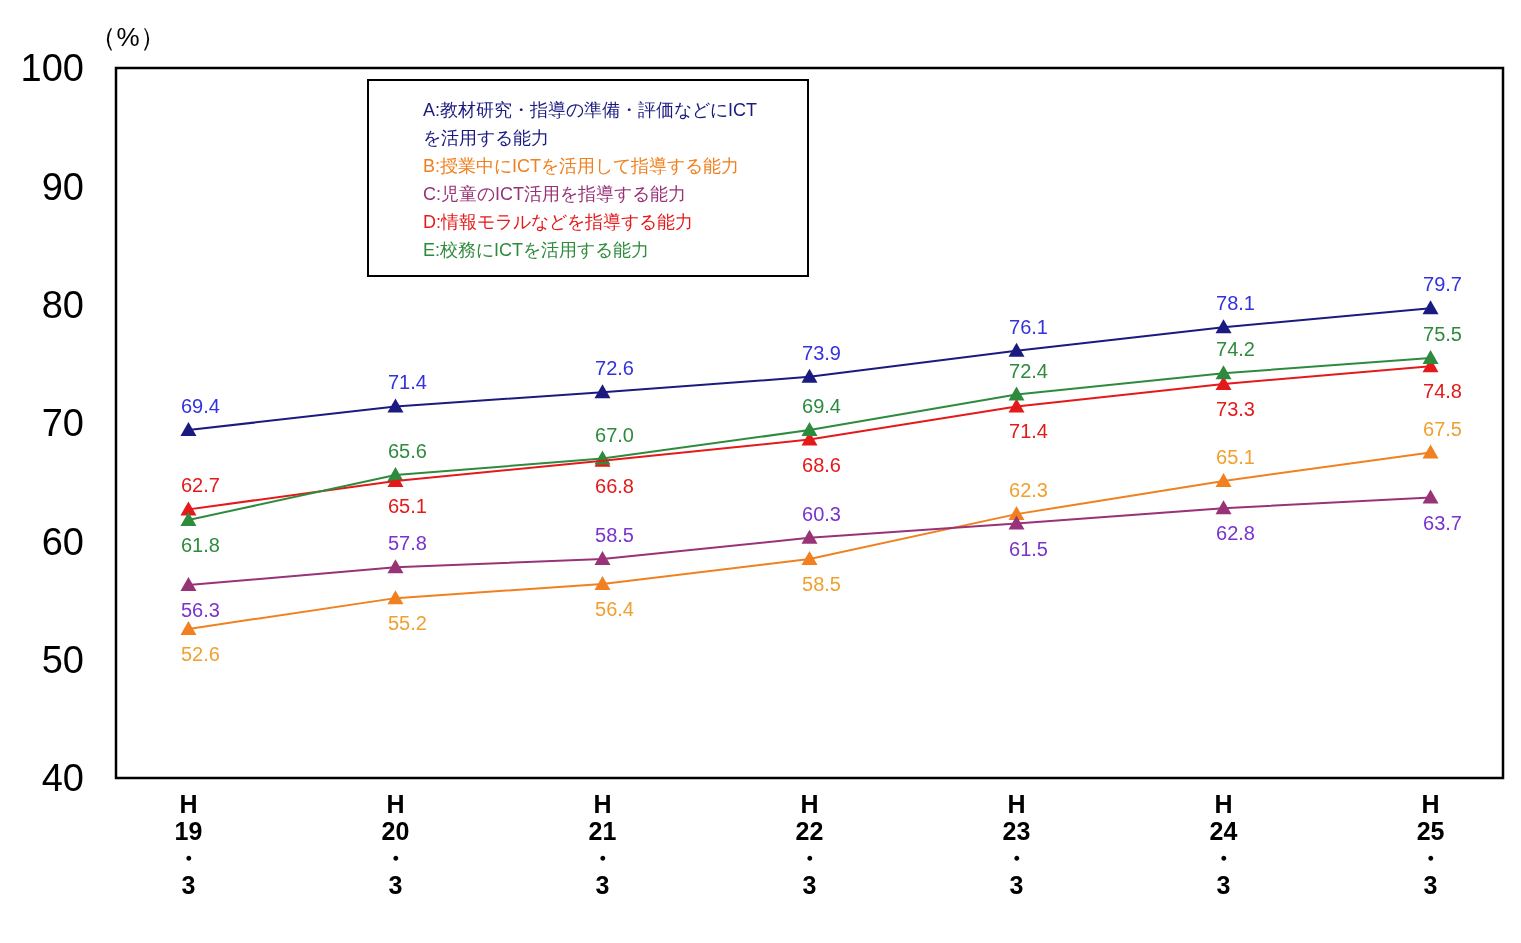 This screenshot has height=943, width=1521. I want to click on text: E:校務にICTを活用する能力, so click(536, 250).